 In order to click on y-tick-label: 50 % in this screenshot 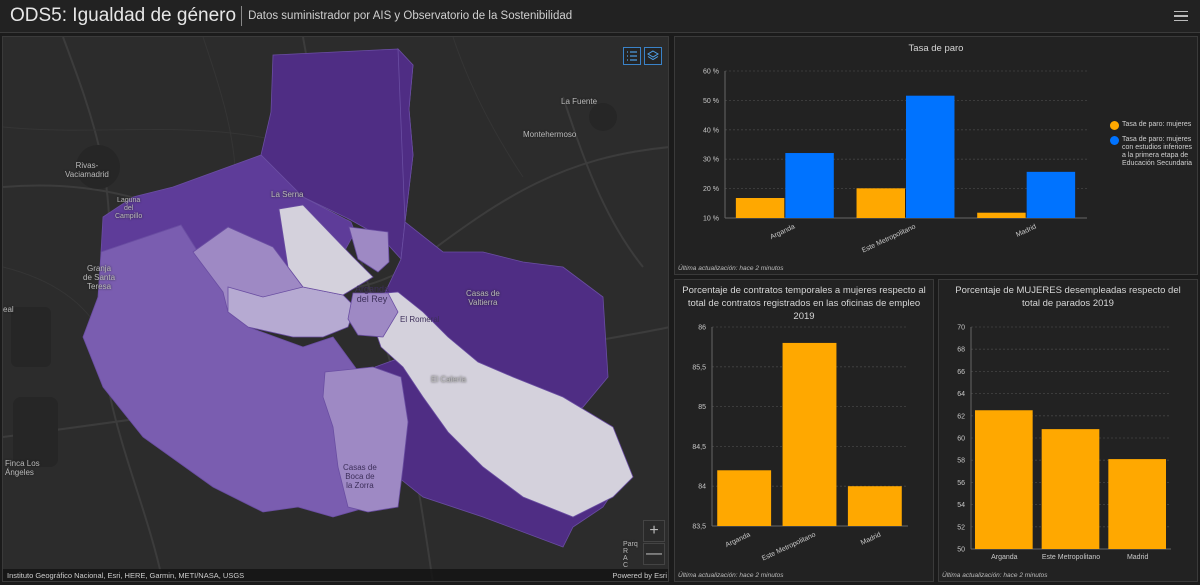, I will do `click(711, 101)`.